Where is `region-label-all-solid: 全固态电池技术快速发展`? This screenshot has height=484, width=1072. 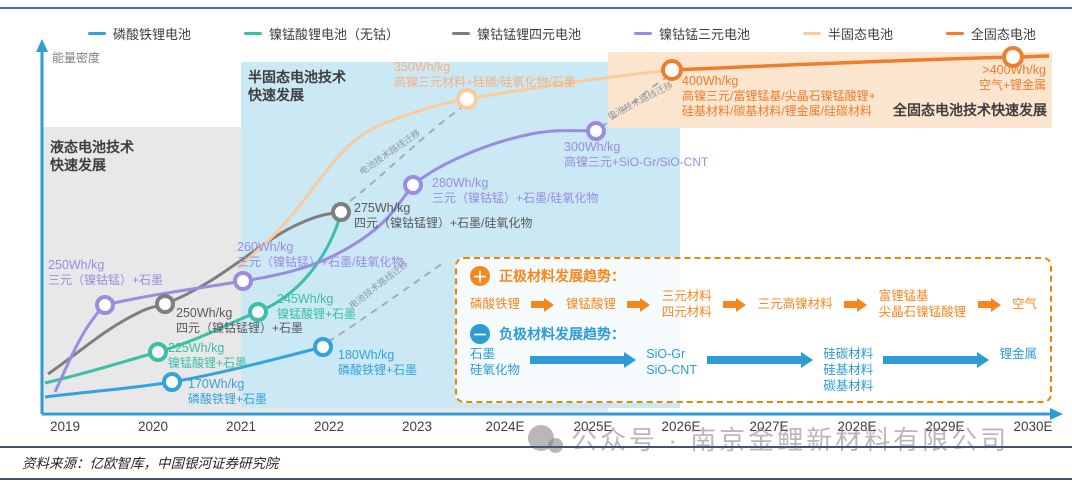
region-label-all-solid: 全固态电池技术快速发展 is located at coordinates (970, 110).